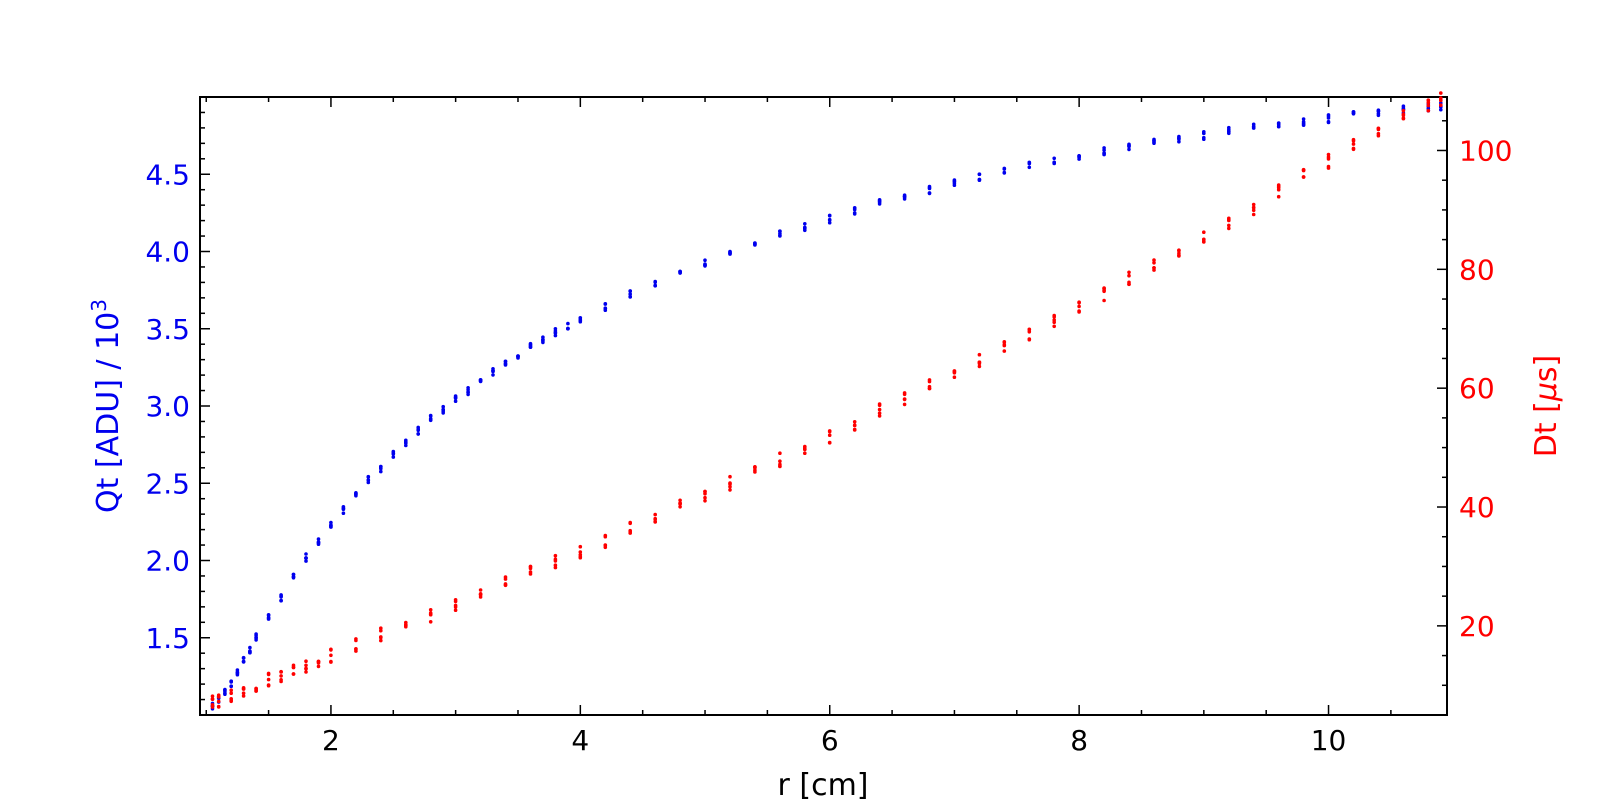 The width and height of the screenshot is (1600, 800). I want to click on x-tick-label: 4, so click(580, 740).